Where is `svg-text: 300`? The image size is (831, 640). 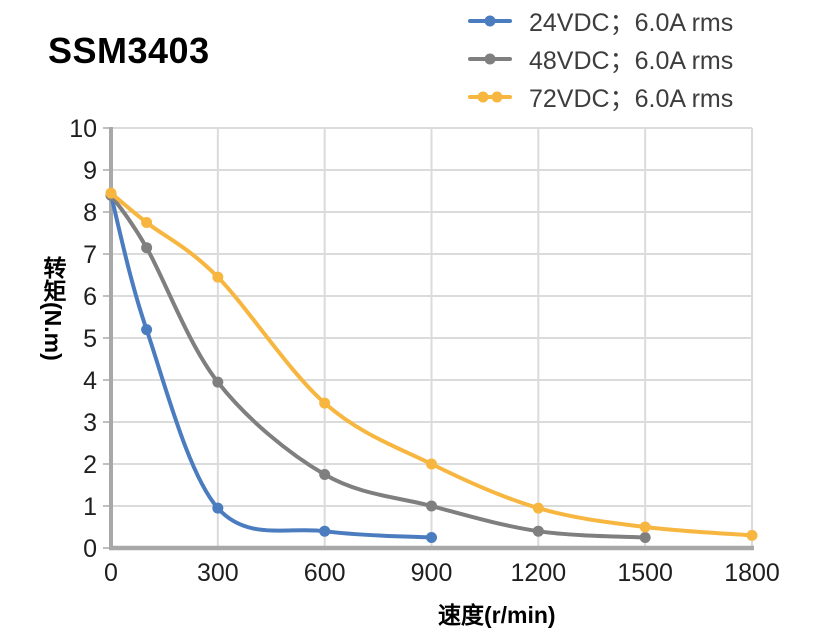 svg-text: 300 is located at coordinates (218, 573).